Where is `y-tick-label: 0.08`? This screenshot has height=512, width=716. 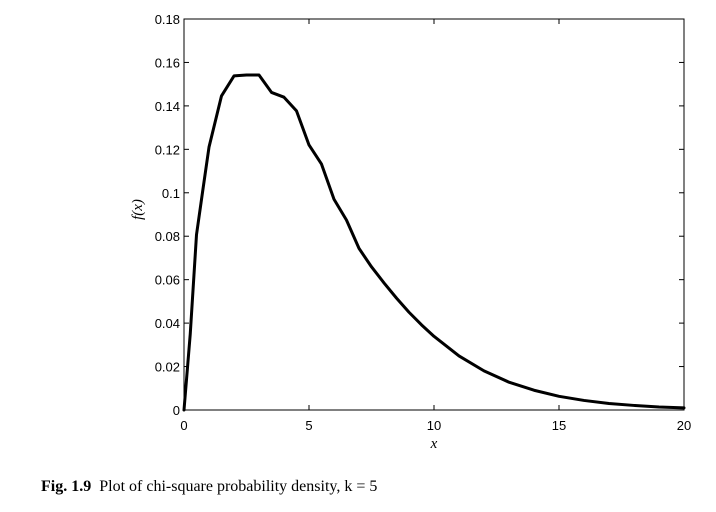
y-tick-label: 0.08 is located at coordinates (167, 236).